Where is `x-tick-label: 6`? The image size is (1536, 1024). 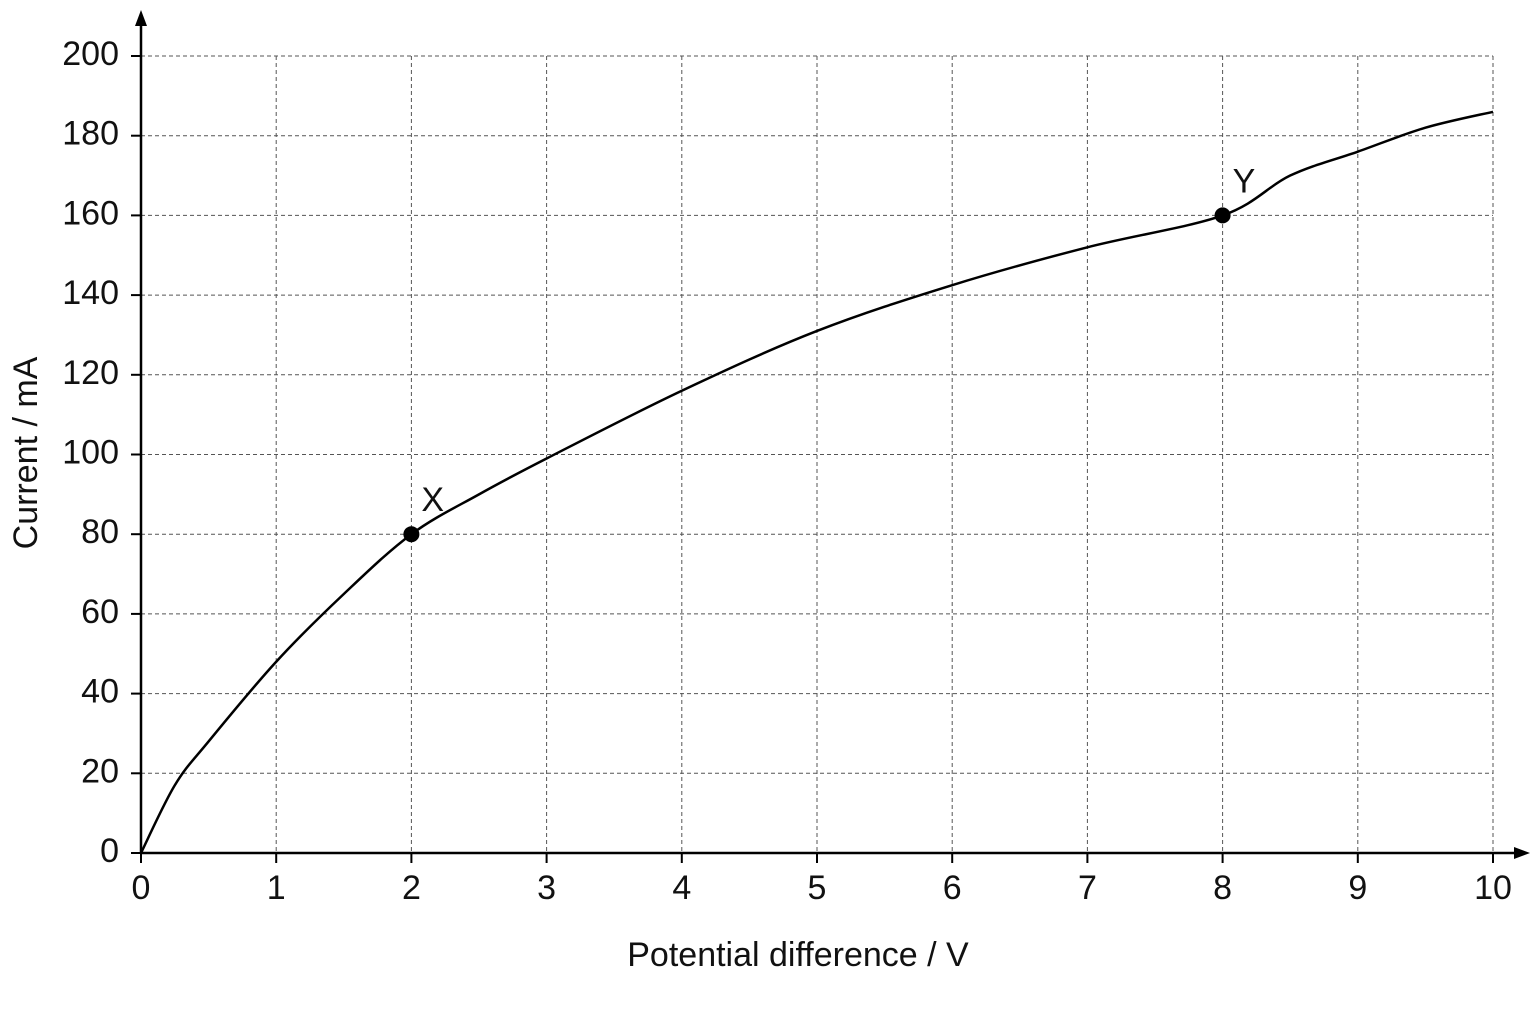
x-tick-label: 6 is located at coordinates (952, 888).